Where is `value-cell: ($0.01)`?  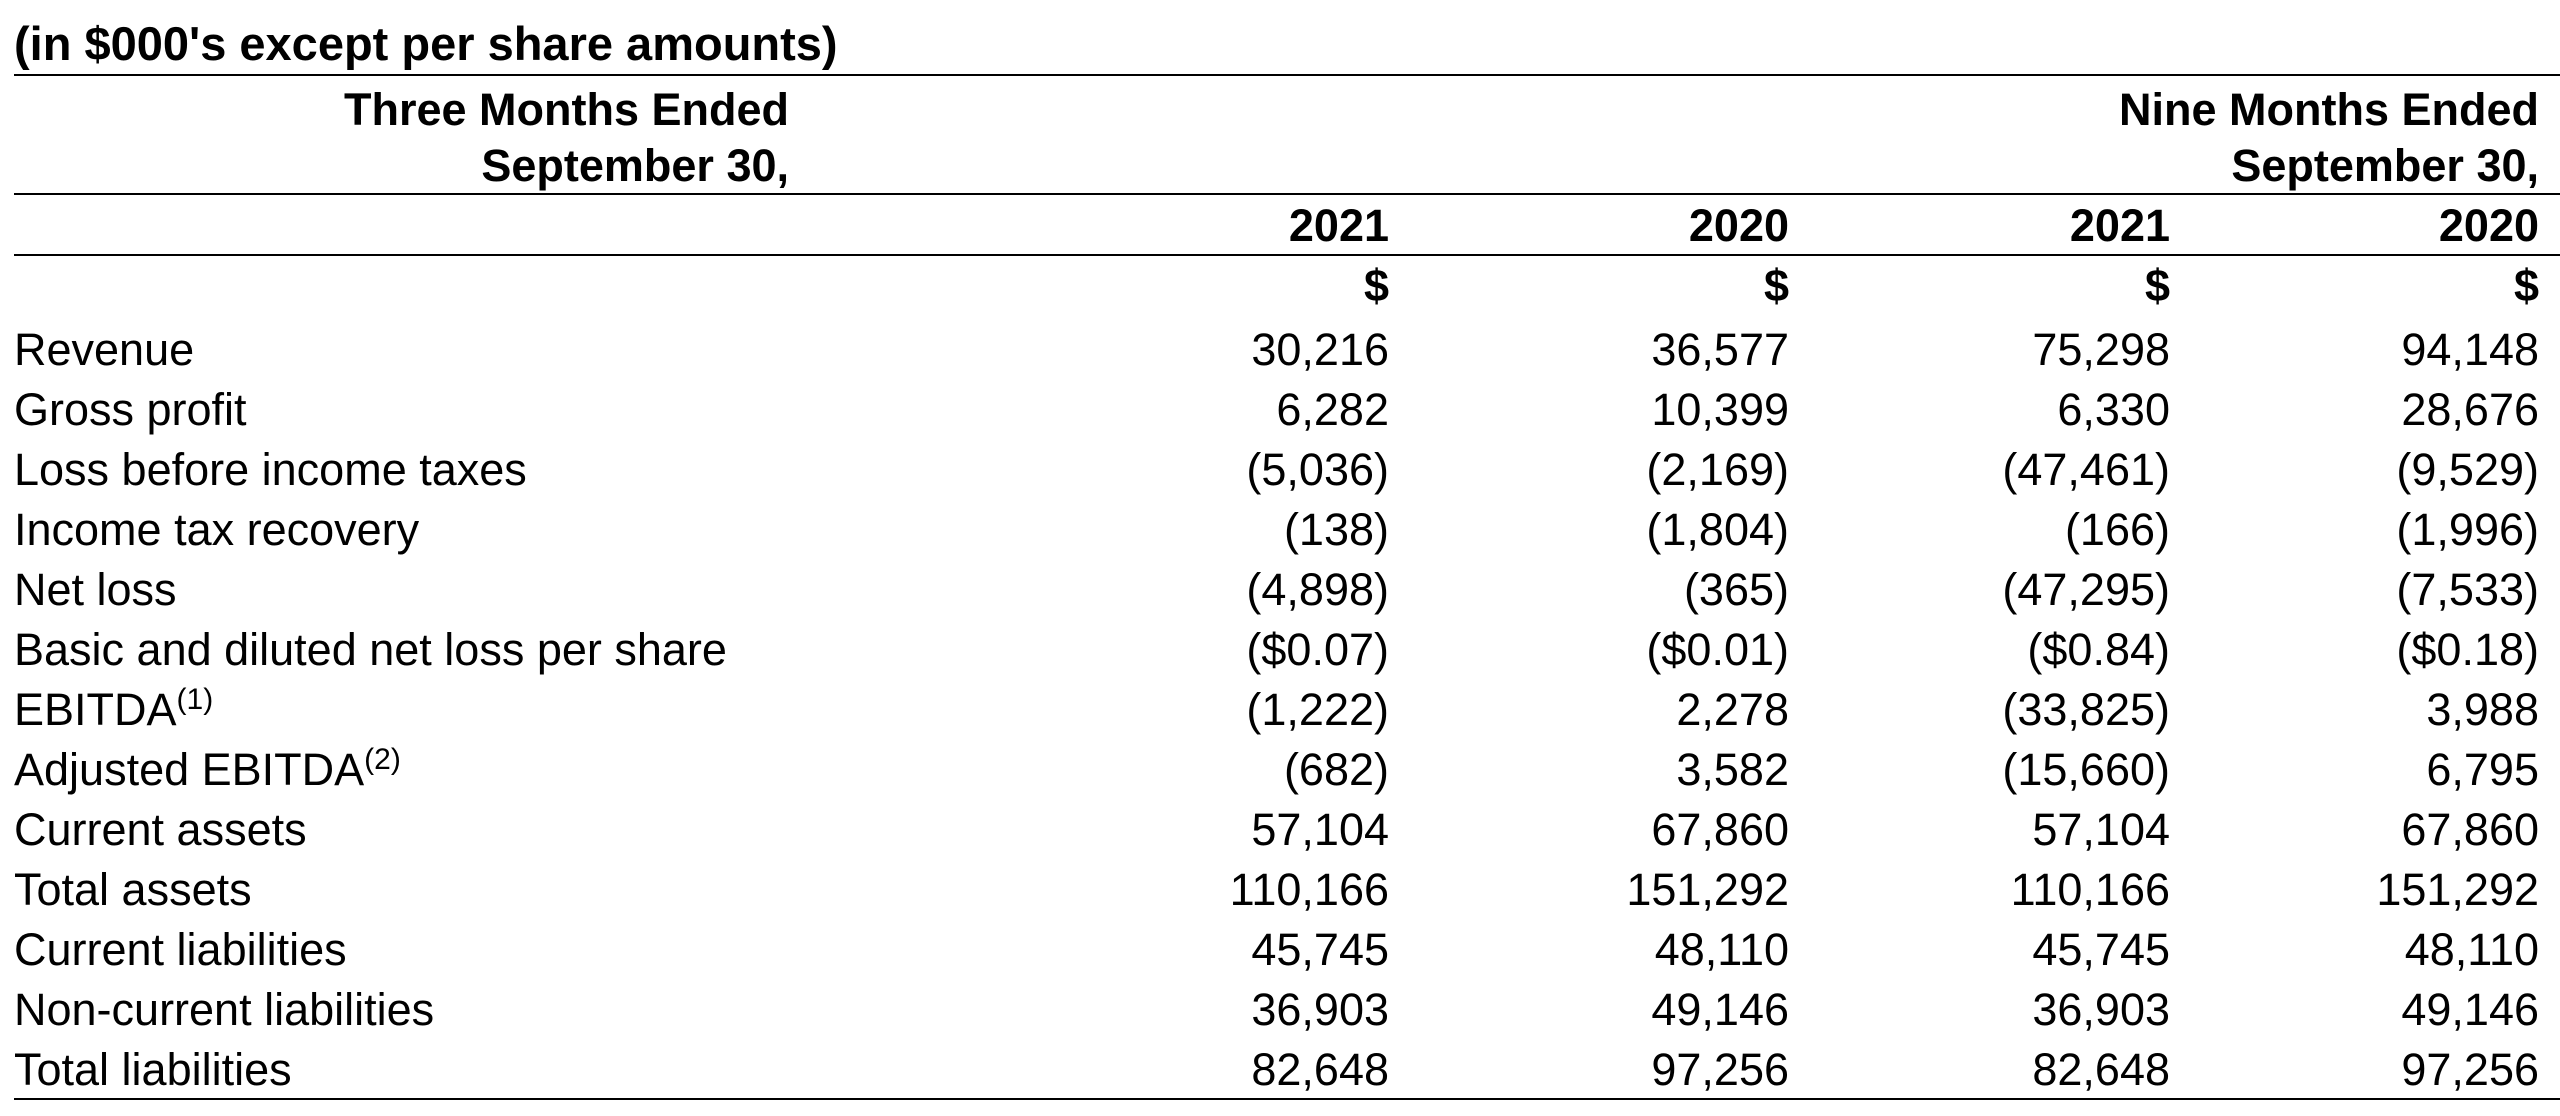
value-cell: ($0.01) is located at coordinates (1717, 649).